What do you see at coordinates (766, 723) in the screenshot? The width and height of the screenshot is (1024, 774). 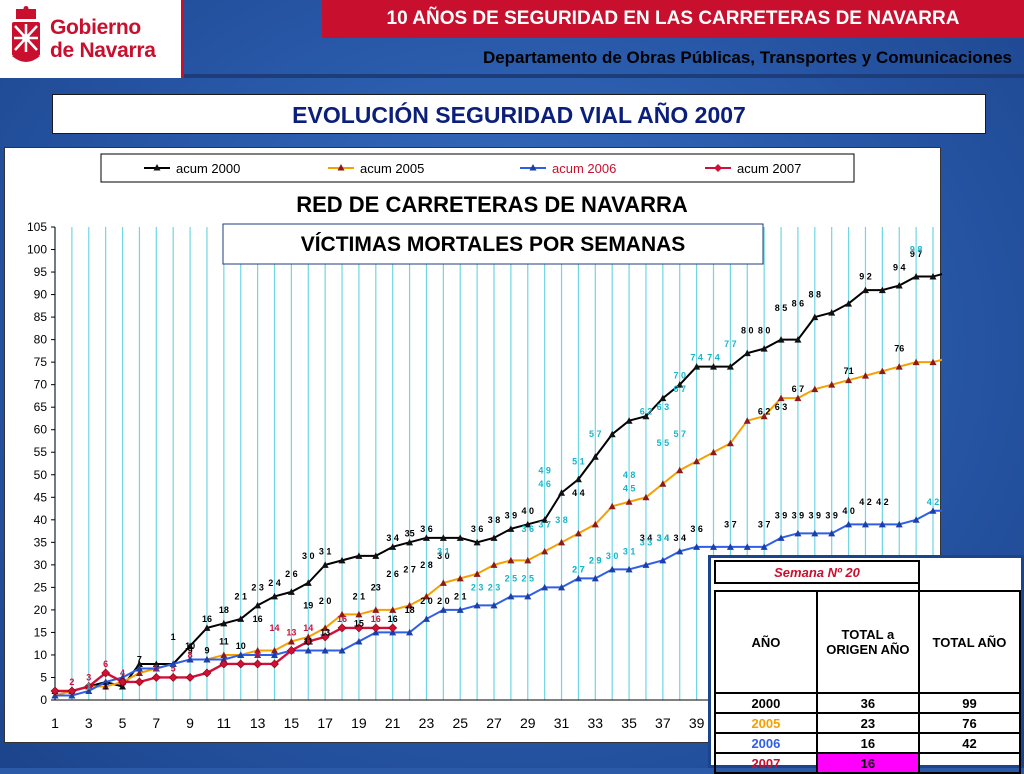 I see `row-year: 2005` at bounding box center [766, 723].